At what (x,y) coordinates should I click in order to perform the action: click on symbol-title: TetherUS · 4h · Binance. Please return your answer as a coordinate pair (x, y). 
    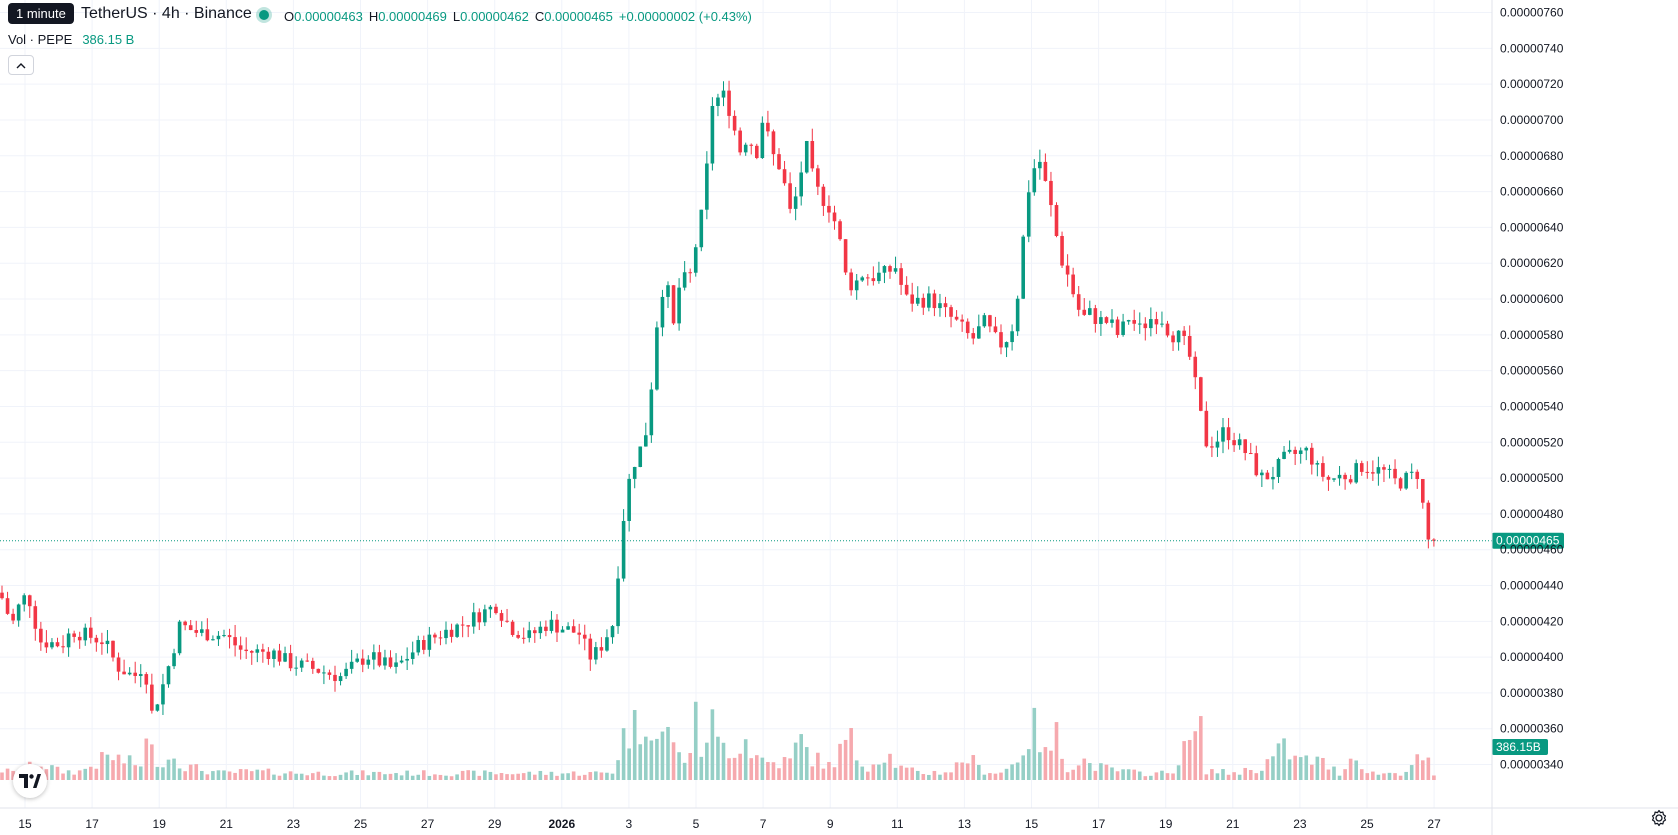
    Looking at the image, I should click on (166, 13).